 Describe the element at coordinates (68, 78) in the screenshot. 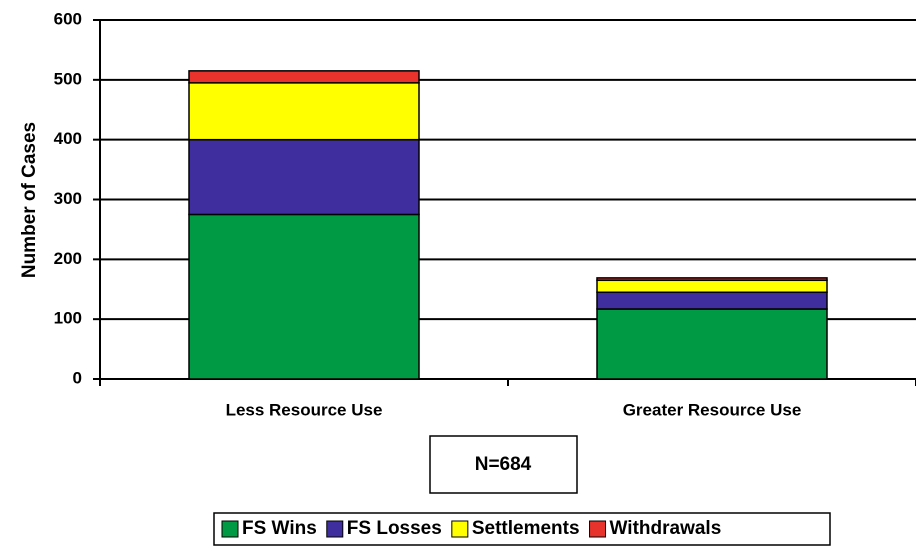

I see `y-tick-label: 500` at that location.